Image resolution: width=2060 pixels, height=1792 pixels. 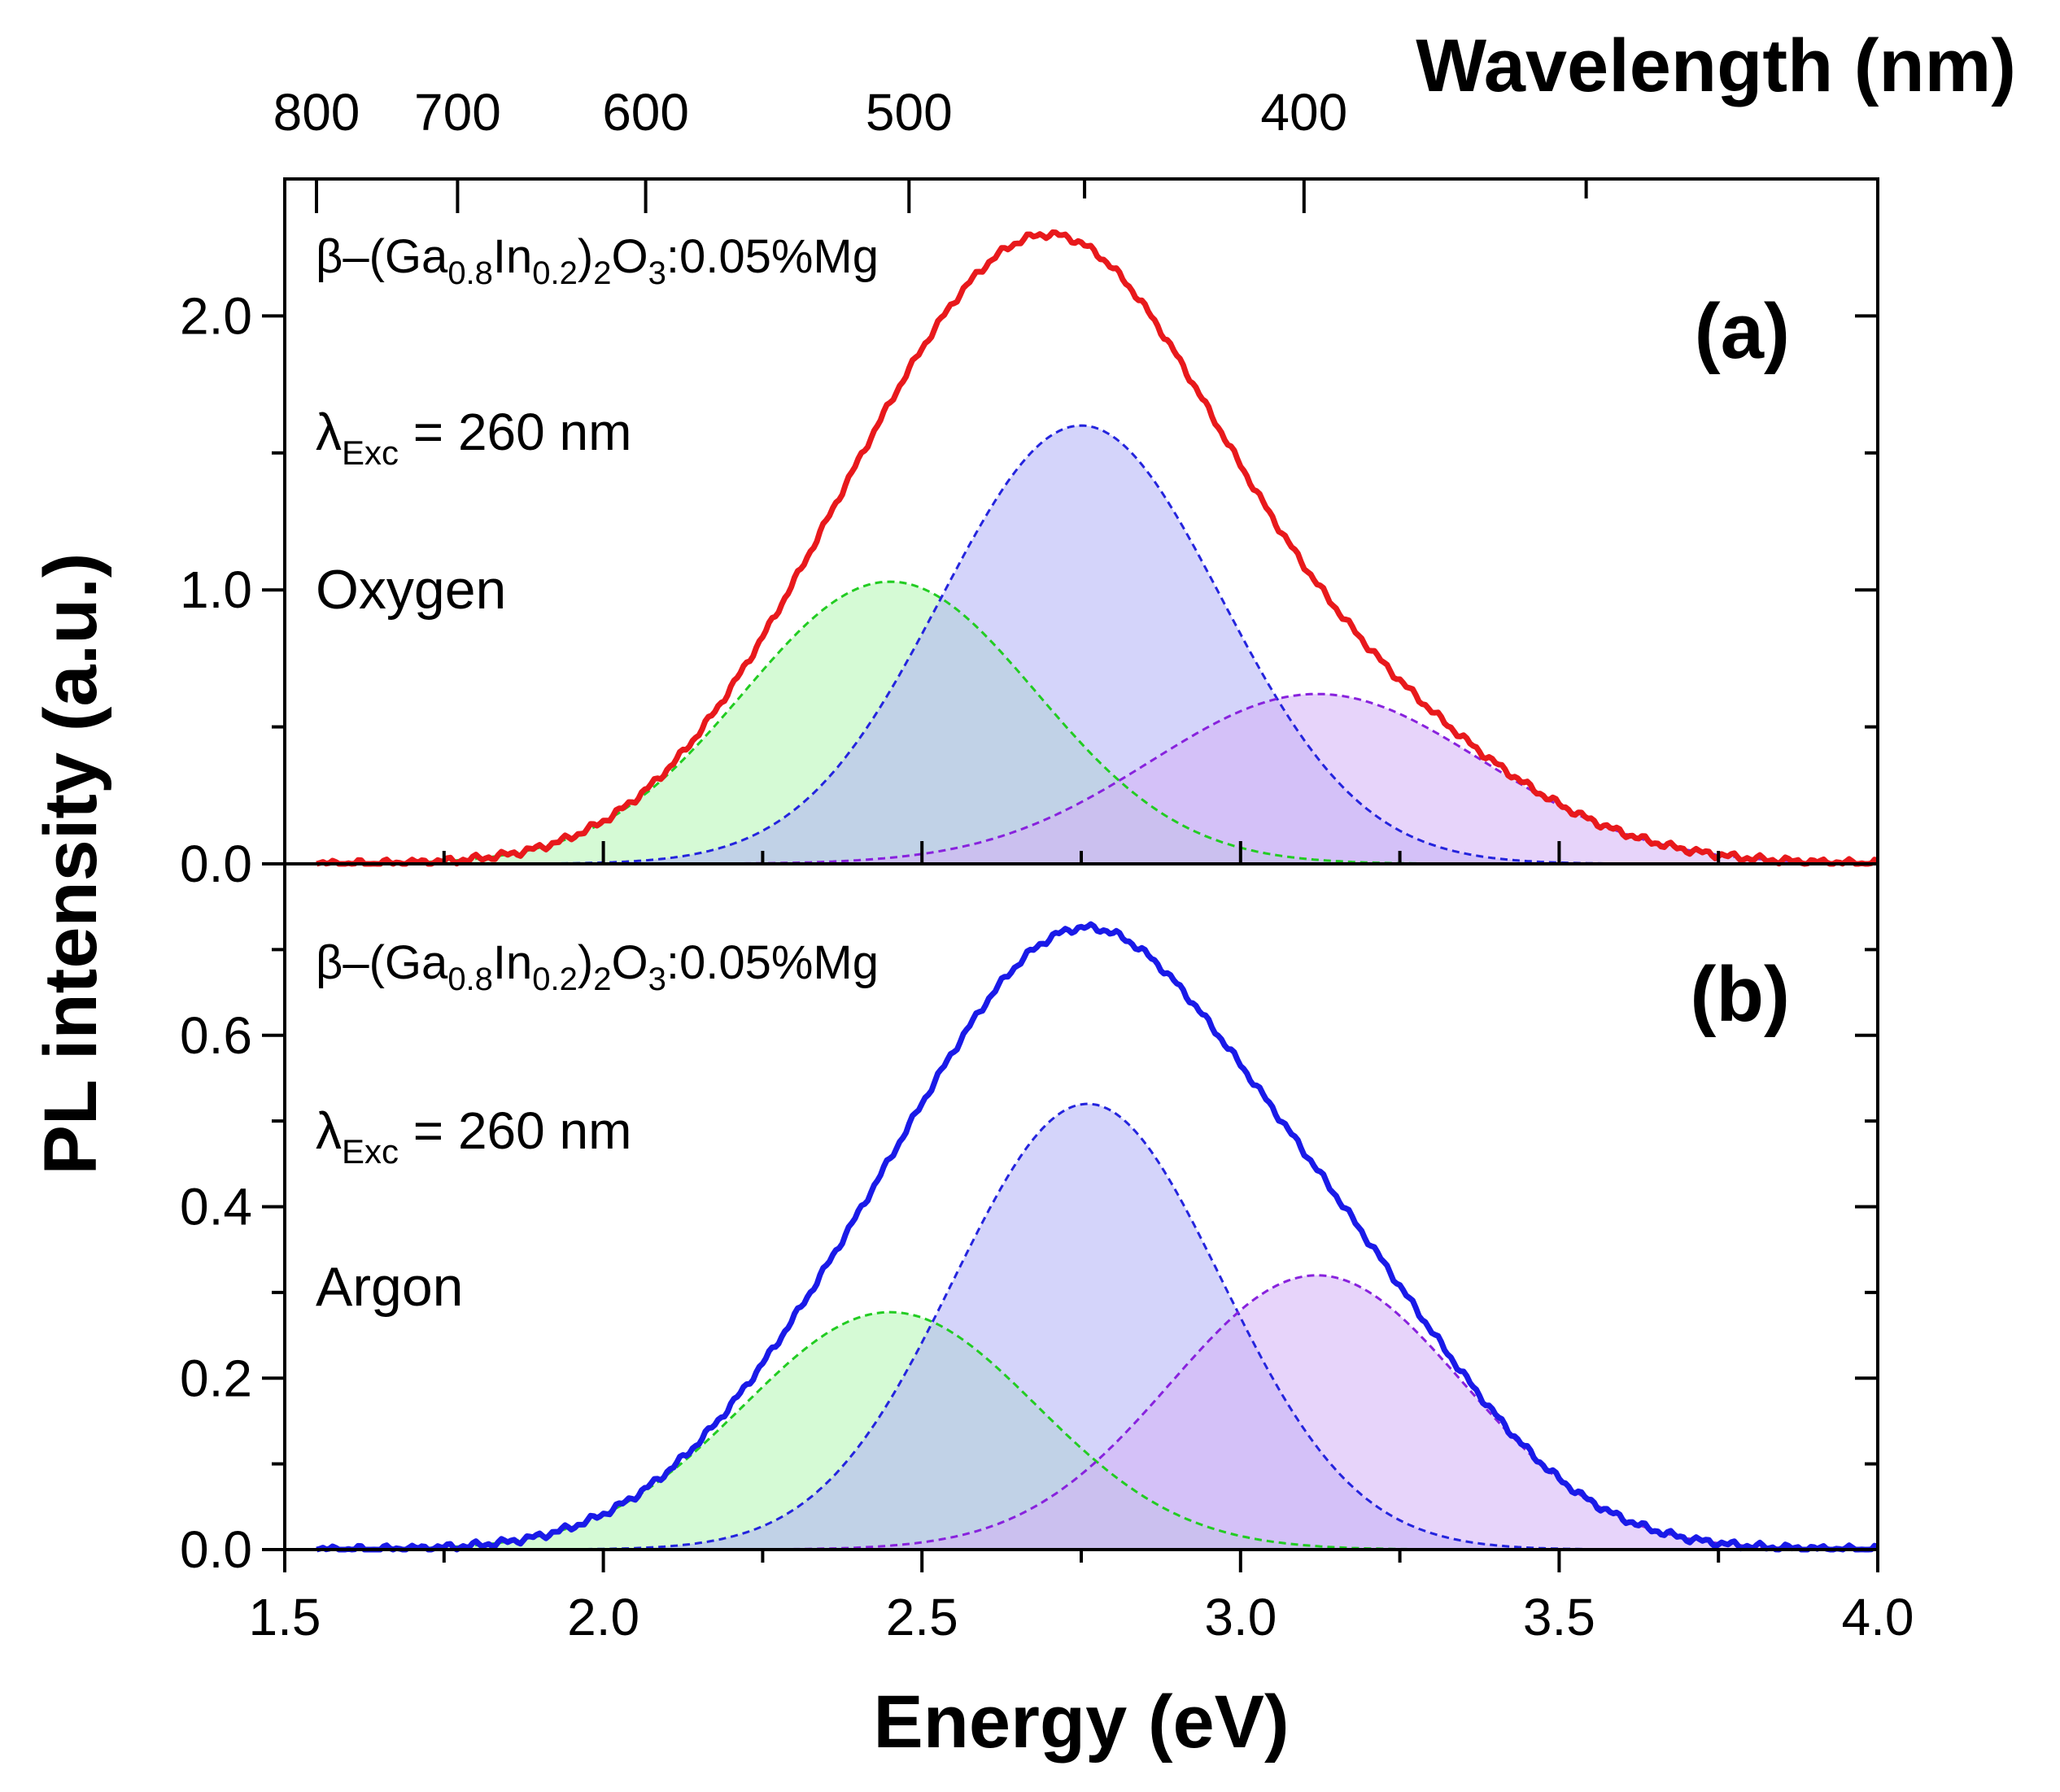 I want to click on panel-b-y-tick-label: 0.0, so click(x=216, y=1549).